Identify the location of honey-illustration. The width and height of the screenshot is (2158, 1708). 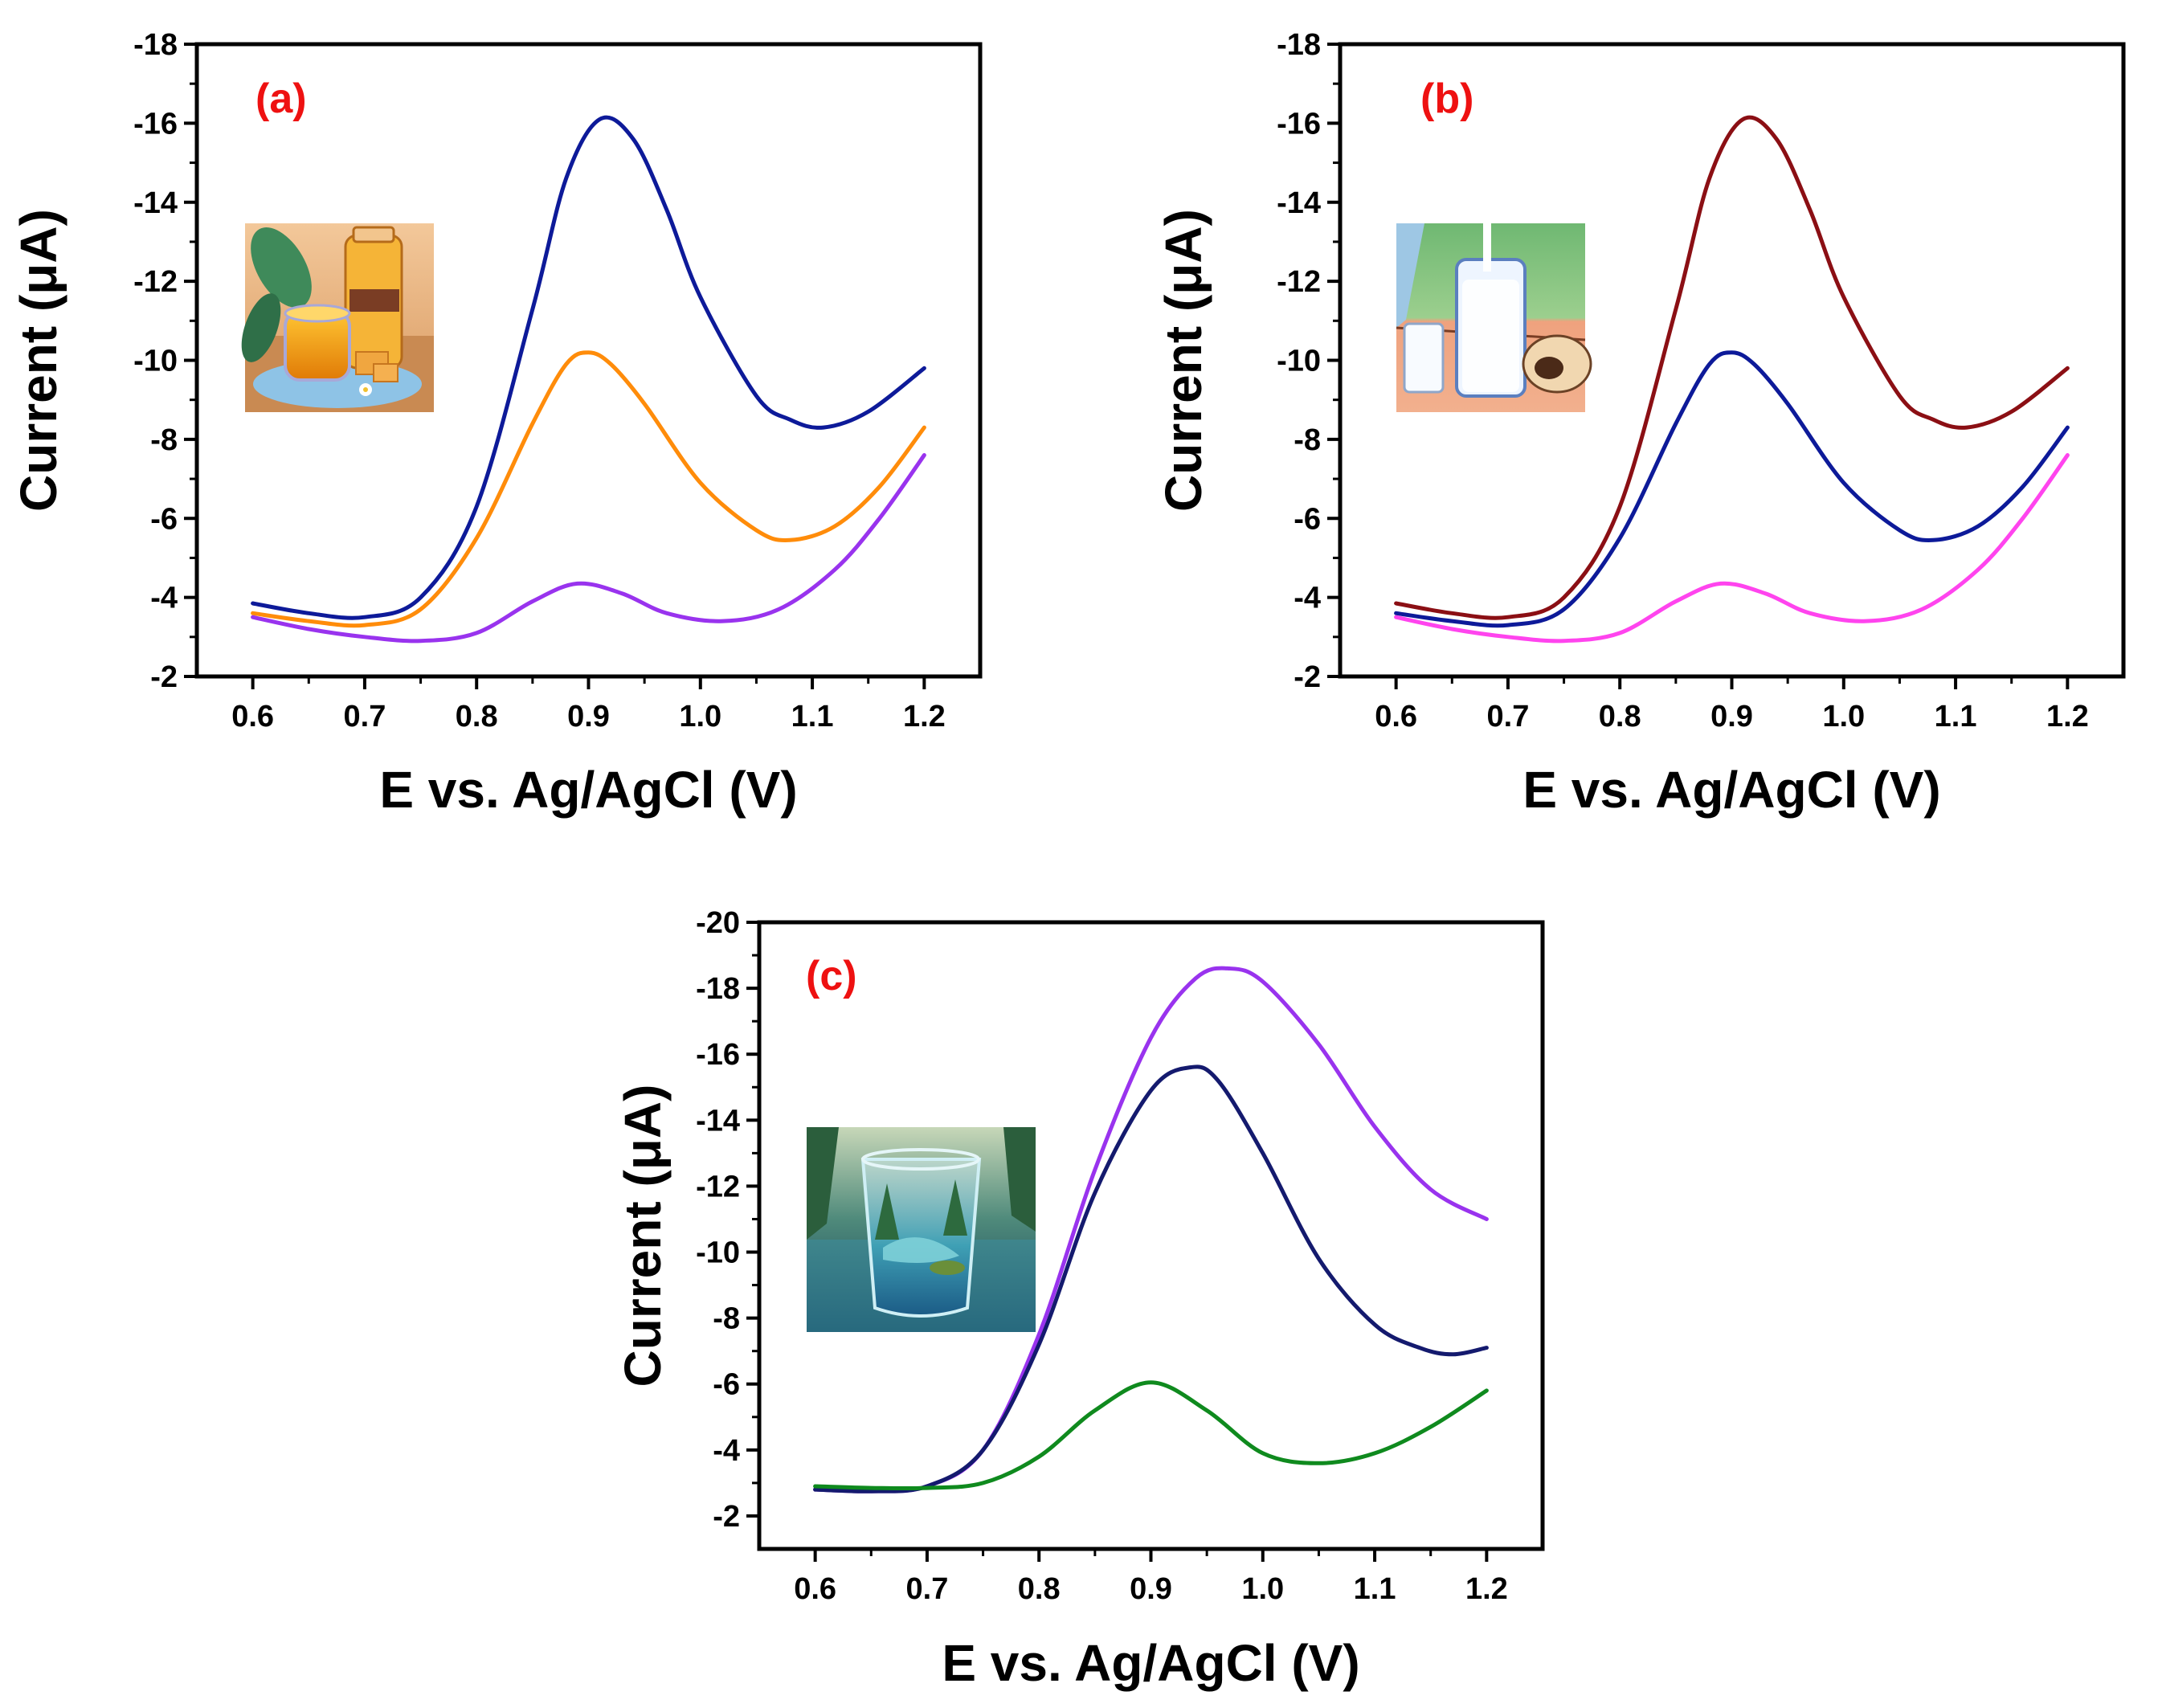
(337, 317).